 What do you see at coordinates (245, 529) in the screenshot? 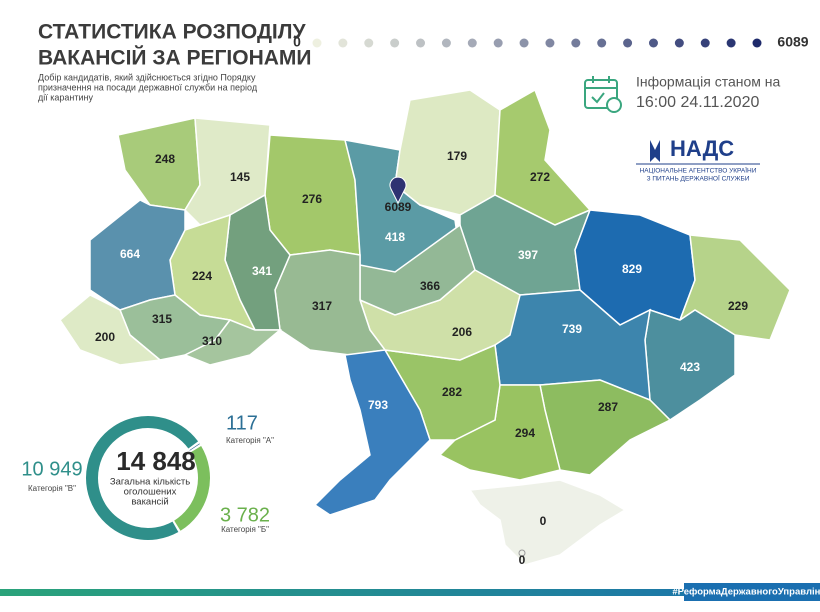
I see `segment-name: Категорія "Б"` at bounding box center [245, 529].